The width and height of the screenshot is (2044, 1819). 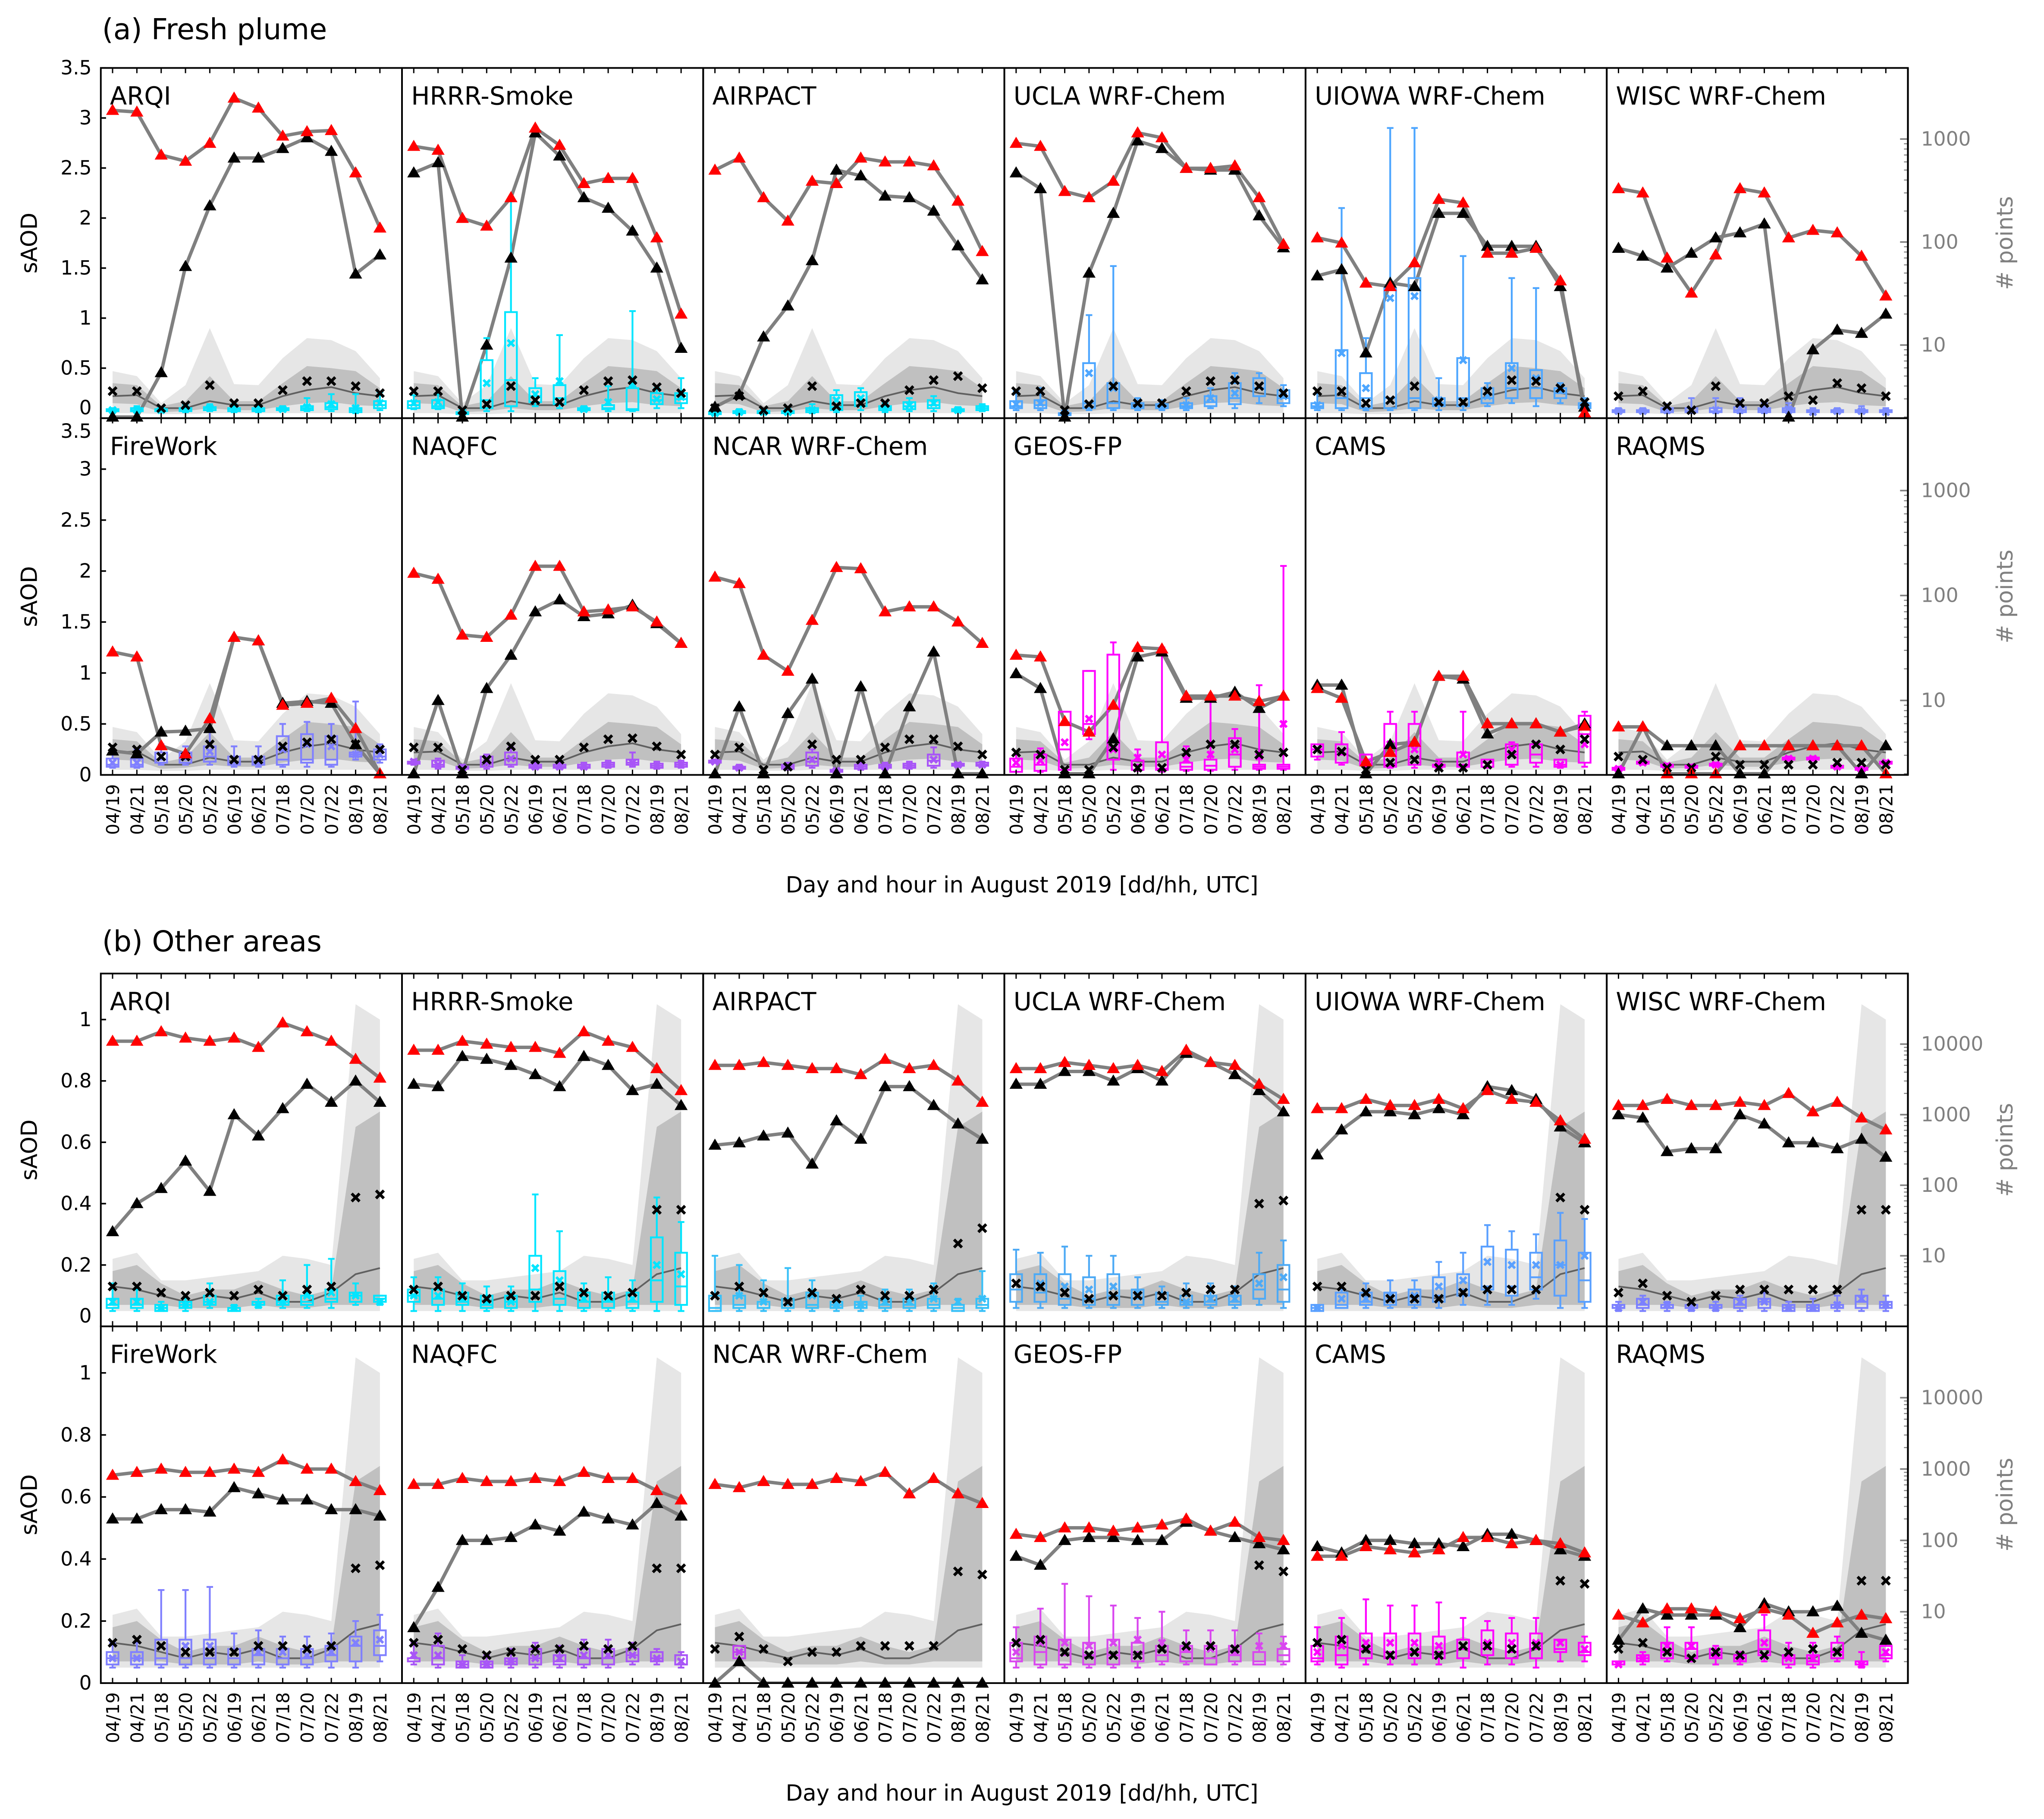 What do you see at coordinates (75, 368) in the screenshot?
I see `y-tick-label: 0.5` at bounding box center [75, 368].